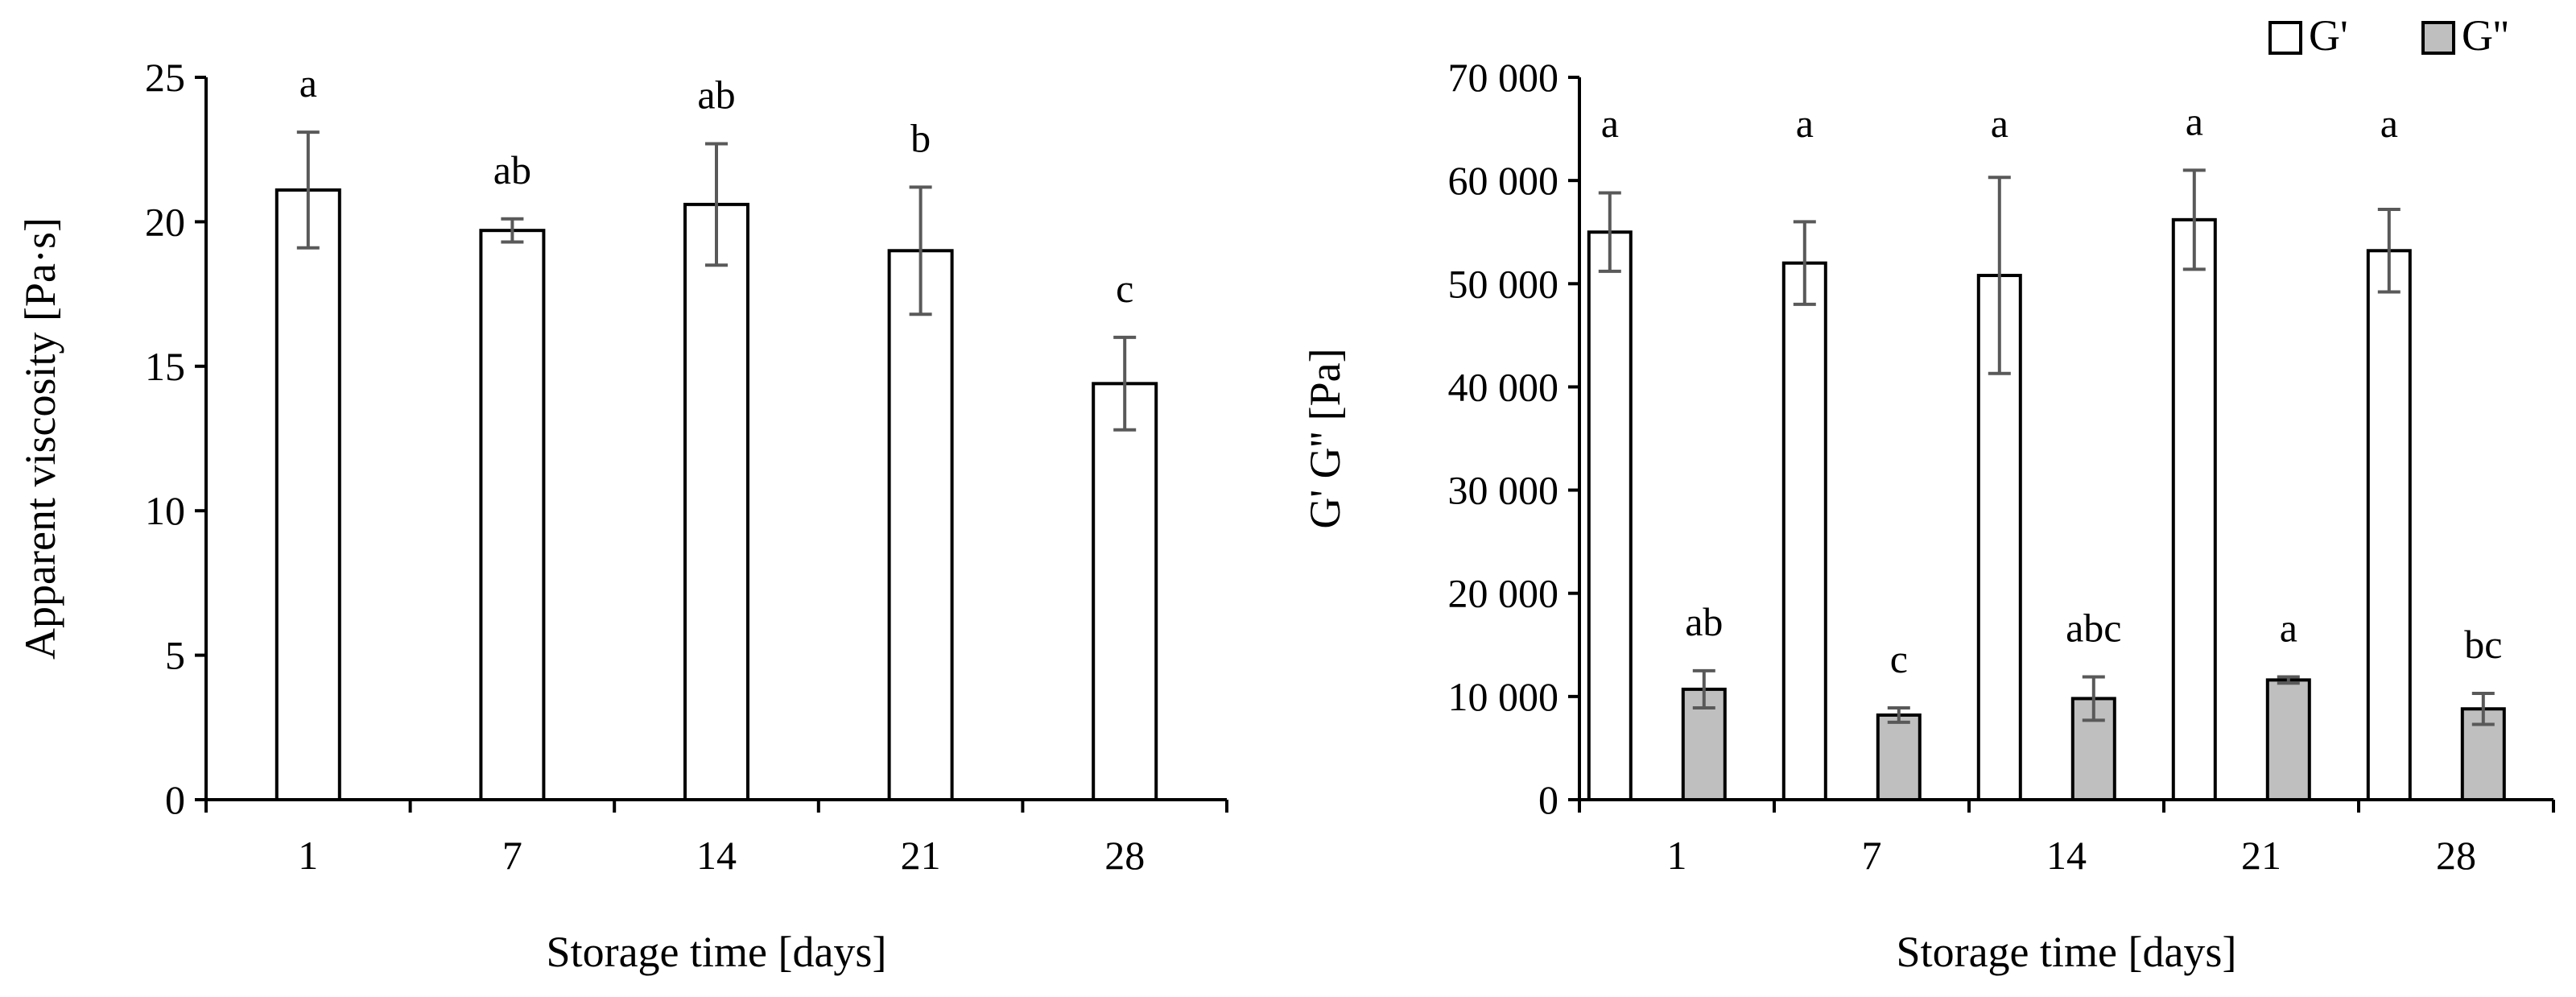  Describe the element at coordinates (1503, 386) in the screenshot. I see `y-tick-label: 40 000` at that location.